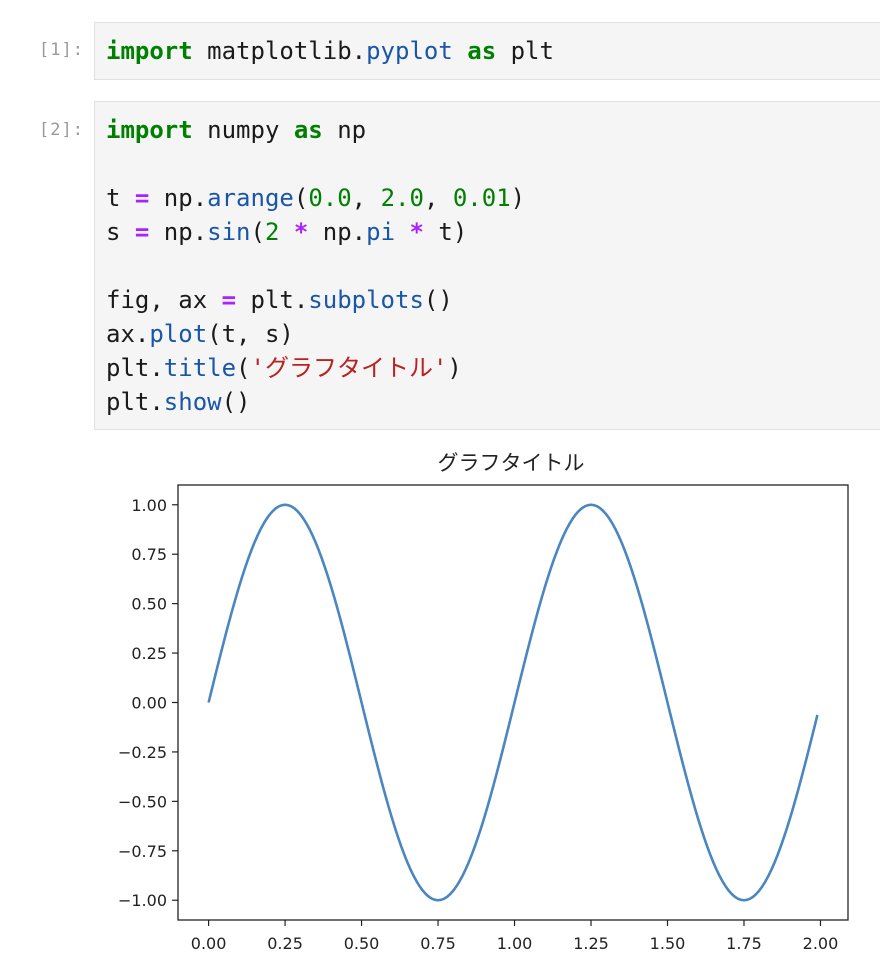  What do you see at coordinates (481, 198) in the screenshot?
I see `code-token: 0.01` at bounding box center [481, 198].